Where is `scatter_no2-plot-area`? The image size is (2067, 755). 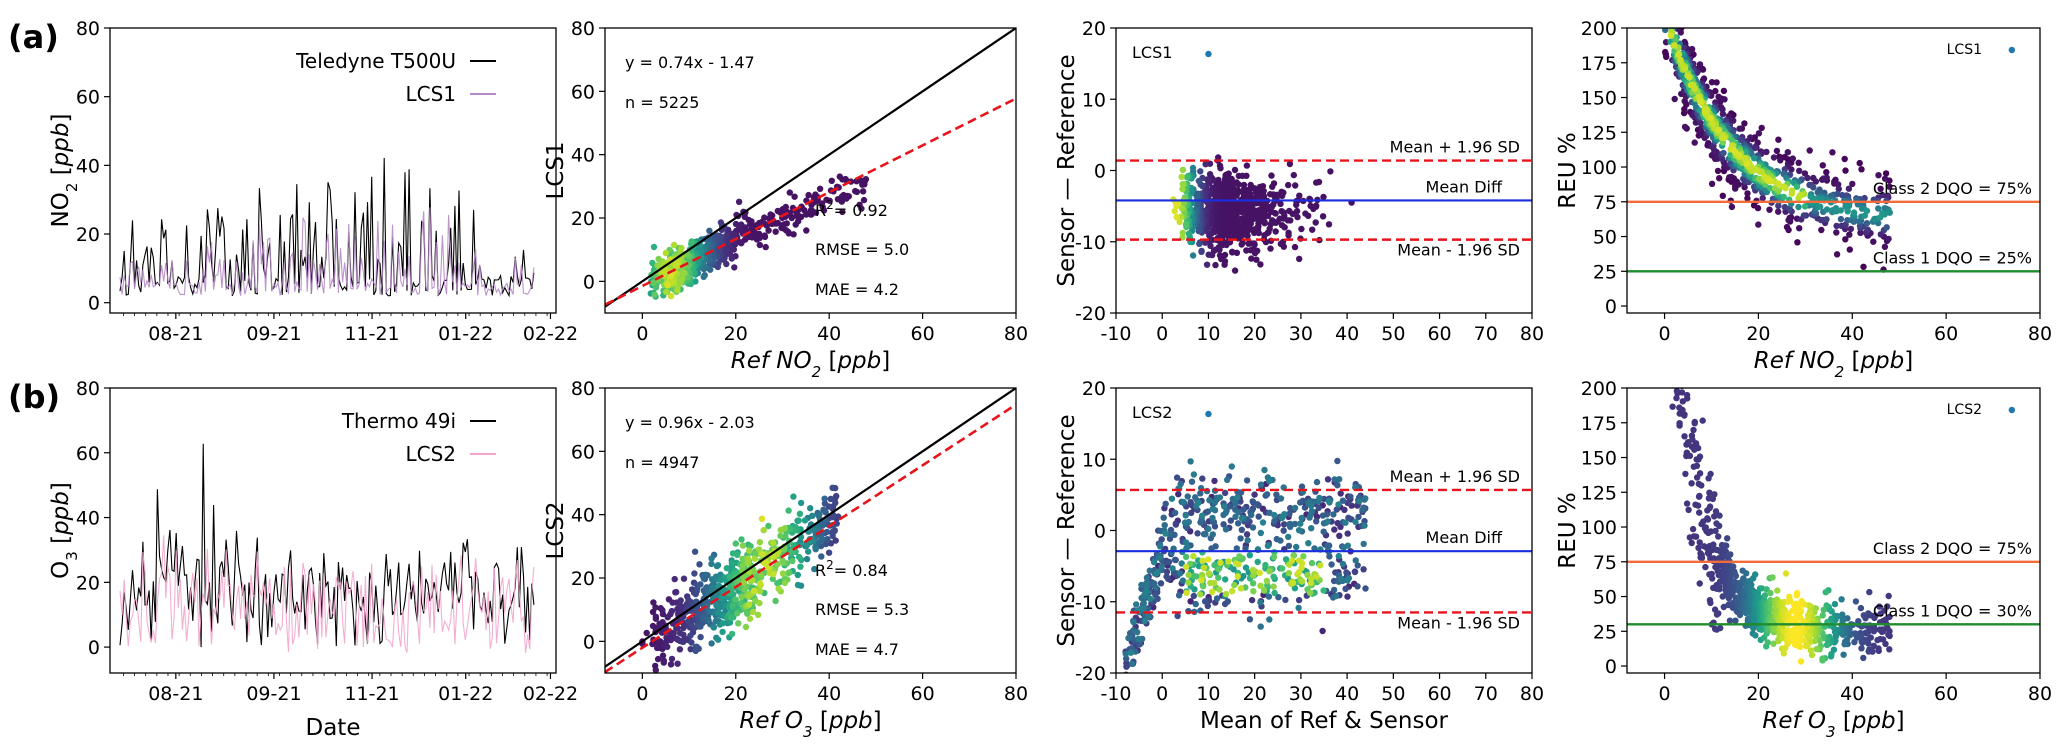 scatter_no2-plot-area is located at coordinates (810, 168).